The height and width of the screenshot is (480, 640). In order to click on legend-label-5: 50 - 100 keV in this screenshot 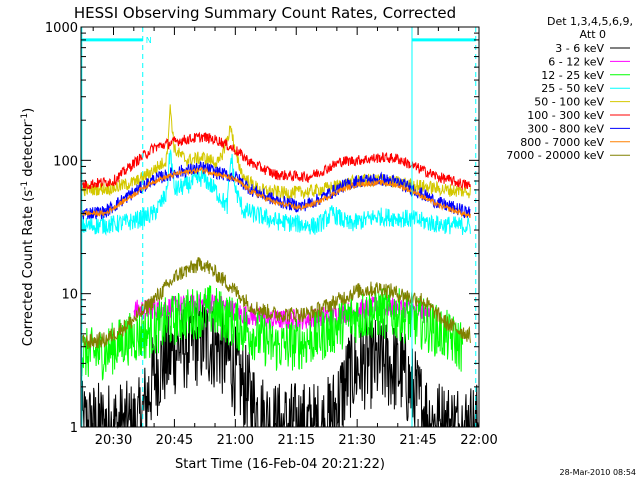, I will do `click(569, 102)`.